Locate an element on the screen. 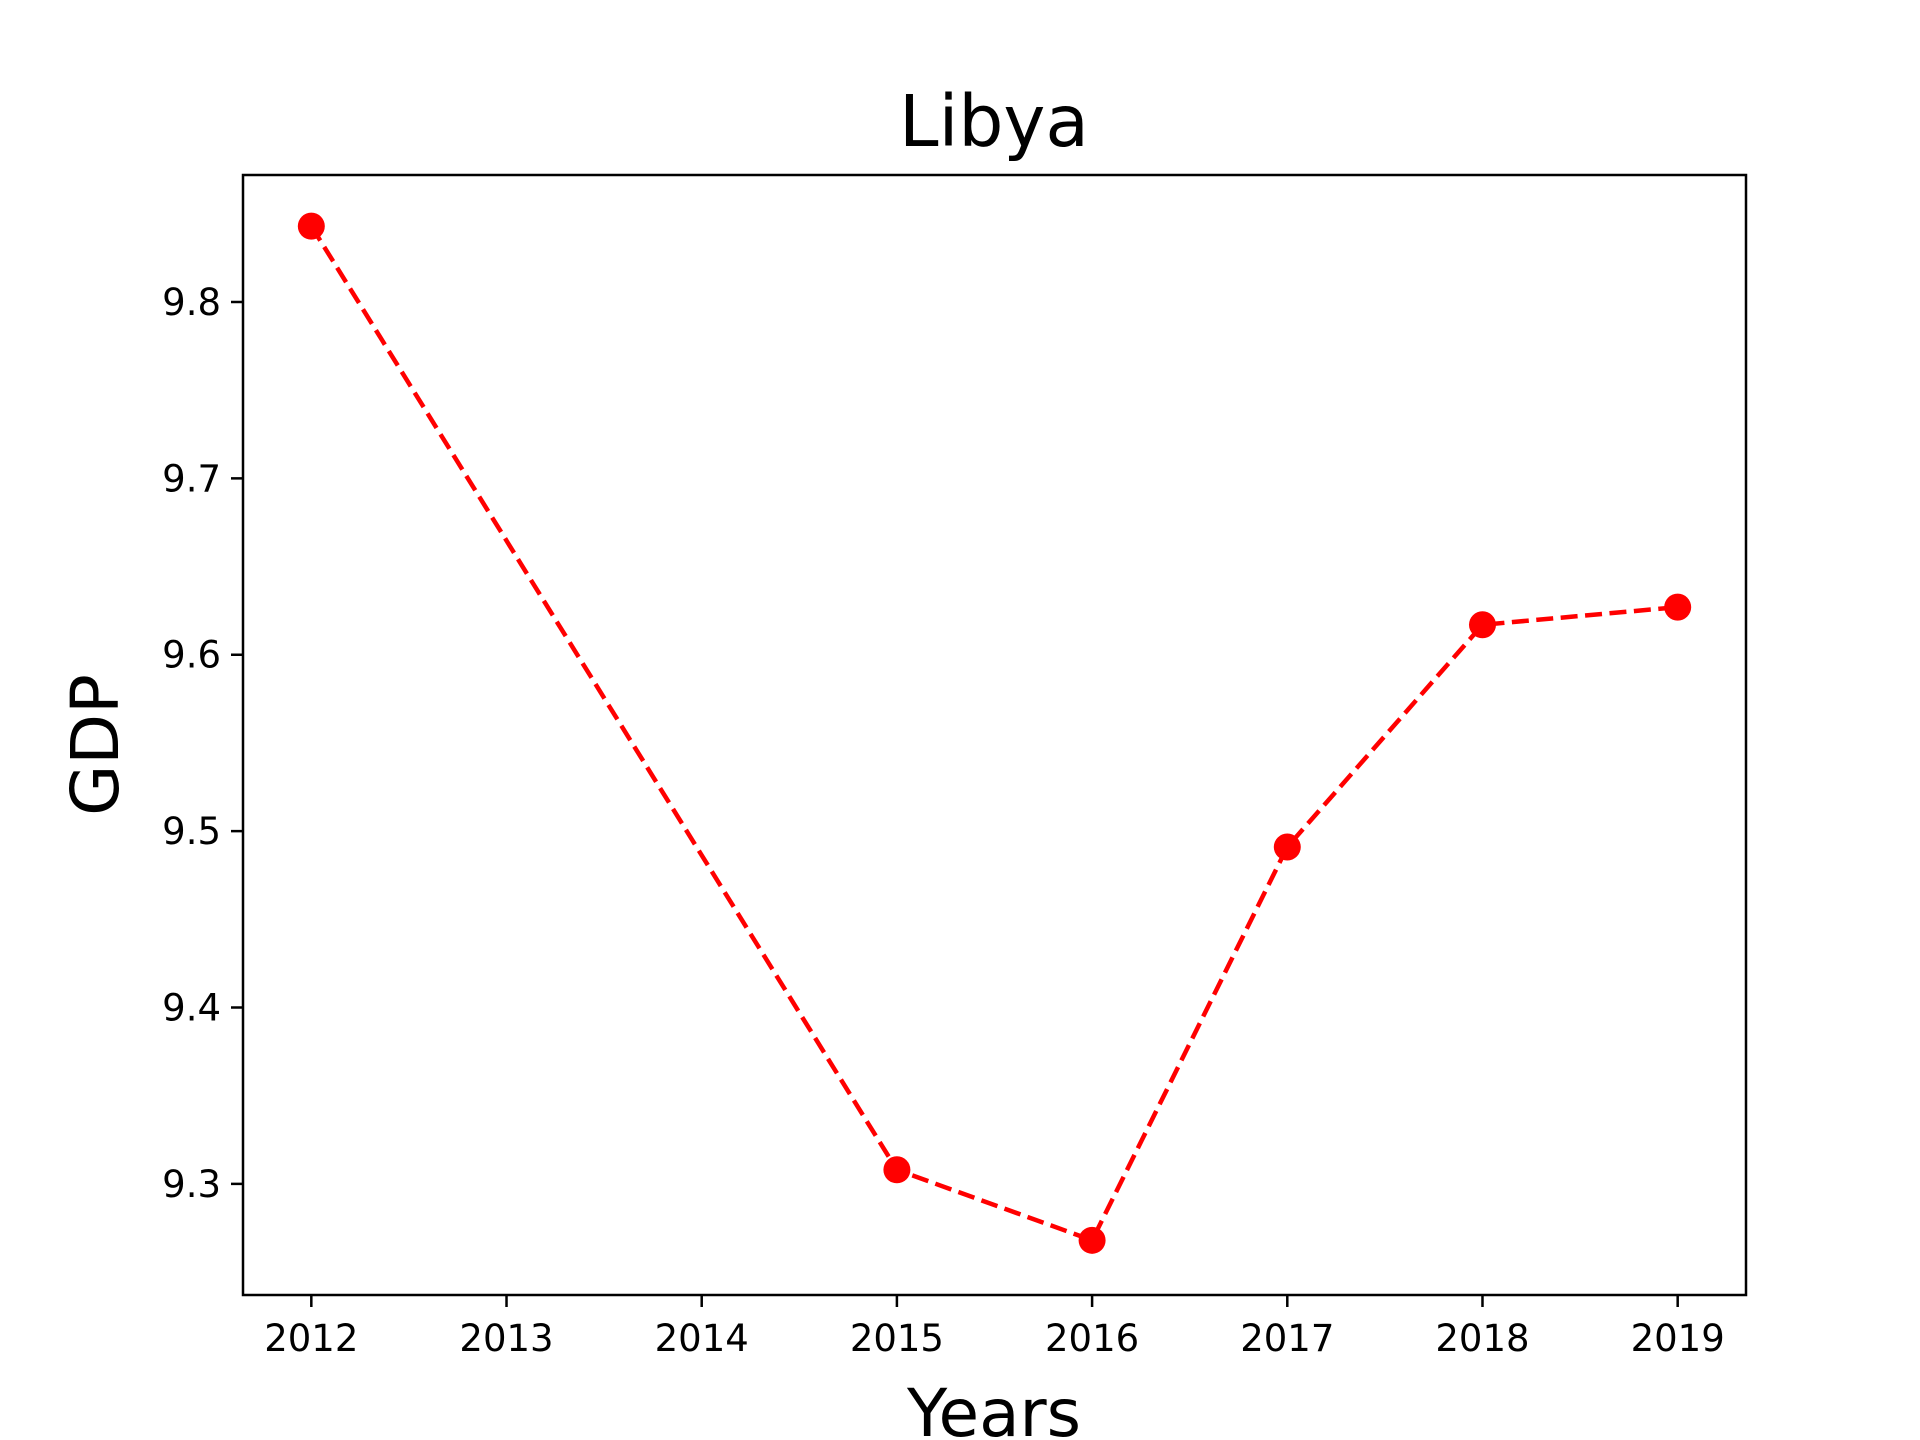  y-tick-label: 9.7 is located at coordinates (191, 478).